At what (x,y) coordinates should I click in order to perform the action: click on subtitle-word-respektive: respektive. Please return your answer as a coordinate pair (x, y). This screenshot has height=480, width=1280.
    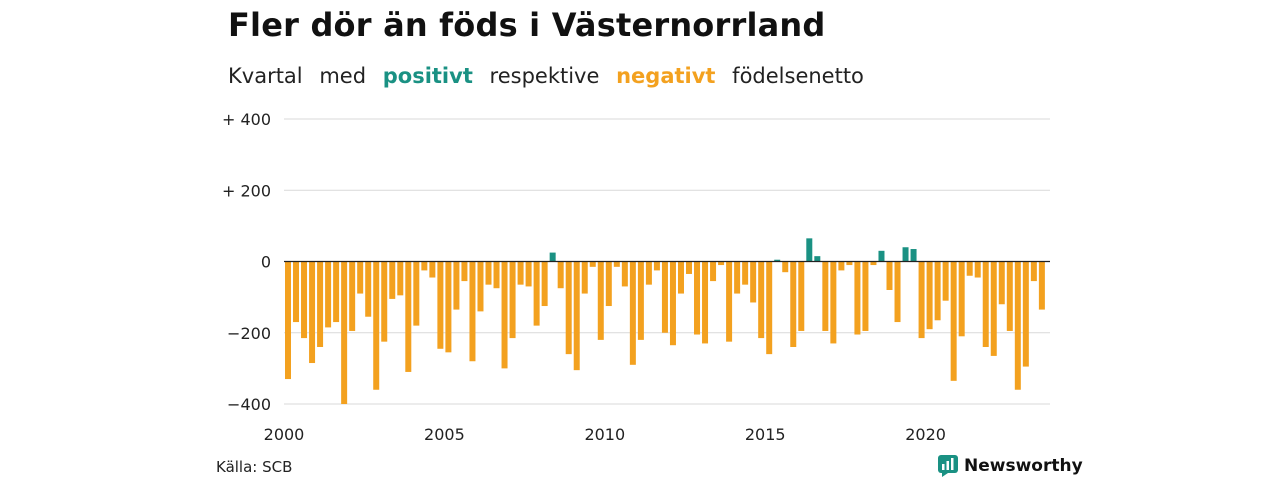
    Looking at the image, I should click on (544, 76).